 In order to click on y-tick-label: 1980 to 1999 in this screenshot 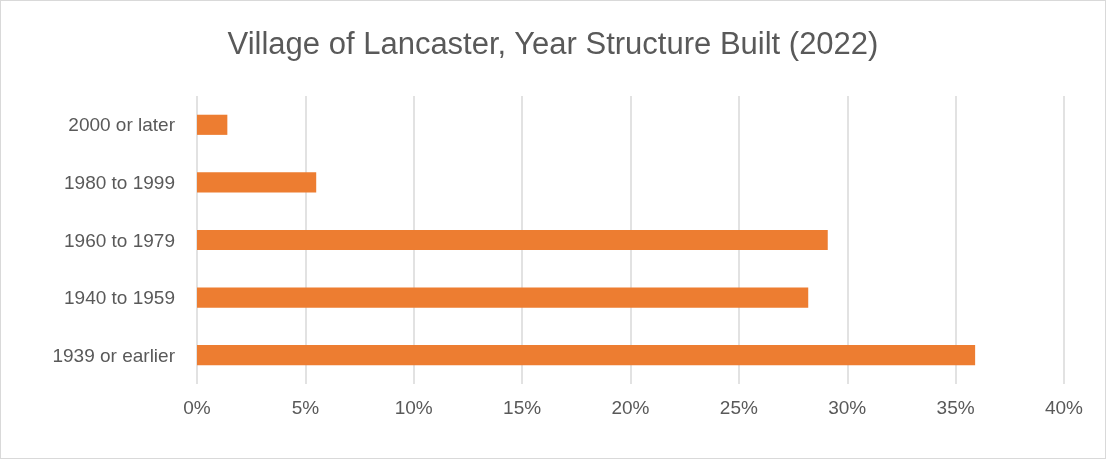, I will do `click(119, 182)`.